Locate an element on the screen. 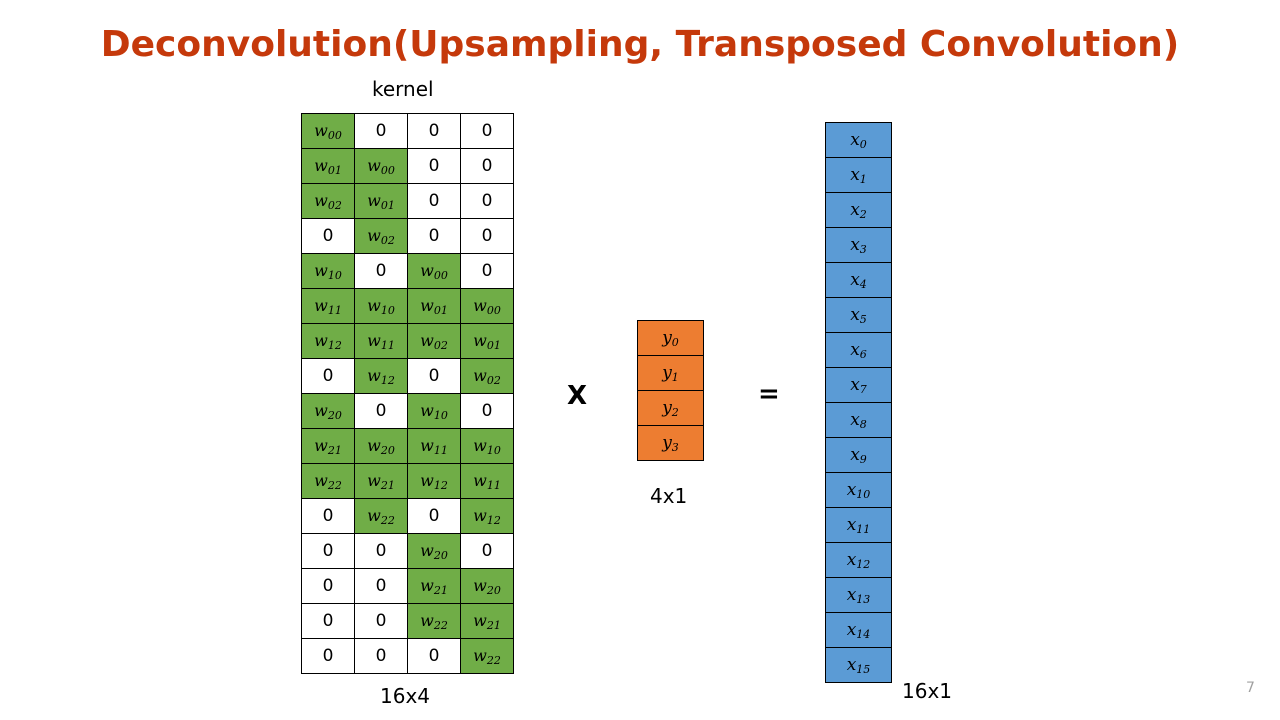 The height and width of the screenshot is (720, 1280). input-cell: y0 is located at coordinates (670, 338).